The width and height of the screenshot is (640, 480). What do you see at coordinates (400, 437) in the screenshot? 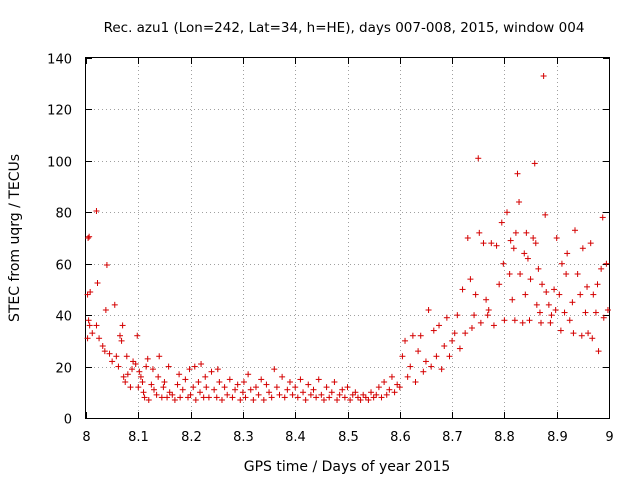
I see `x-tick-label: 8.6` at bounding box center [400, 437].